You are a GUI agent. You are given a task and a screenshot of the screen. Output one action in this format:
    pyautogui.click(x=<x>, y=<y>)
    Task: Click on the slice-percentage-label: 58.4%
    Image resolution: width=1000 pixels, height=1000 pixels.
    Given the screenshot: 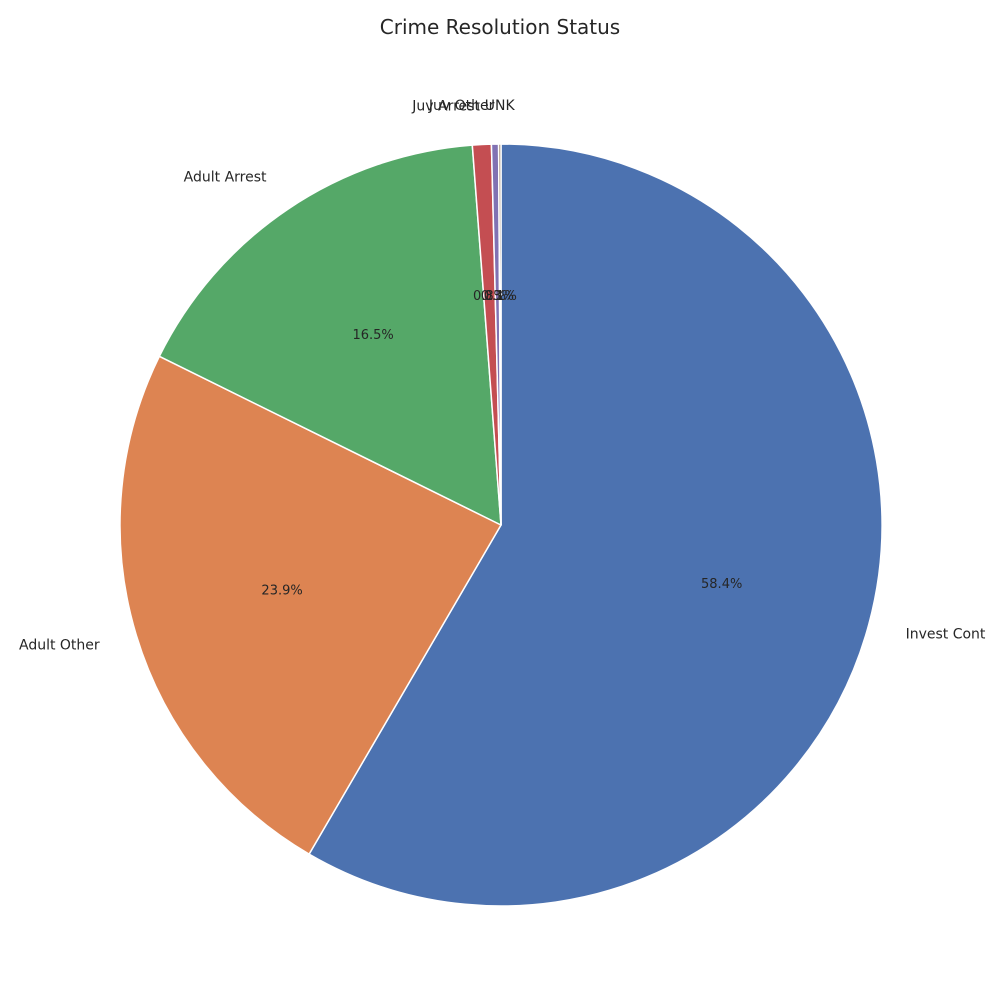 What is the action you would take?
    pyautogui.click(x=721, y=584)
    